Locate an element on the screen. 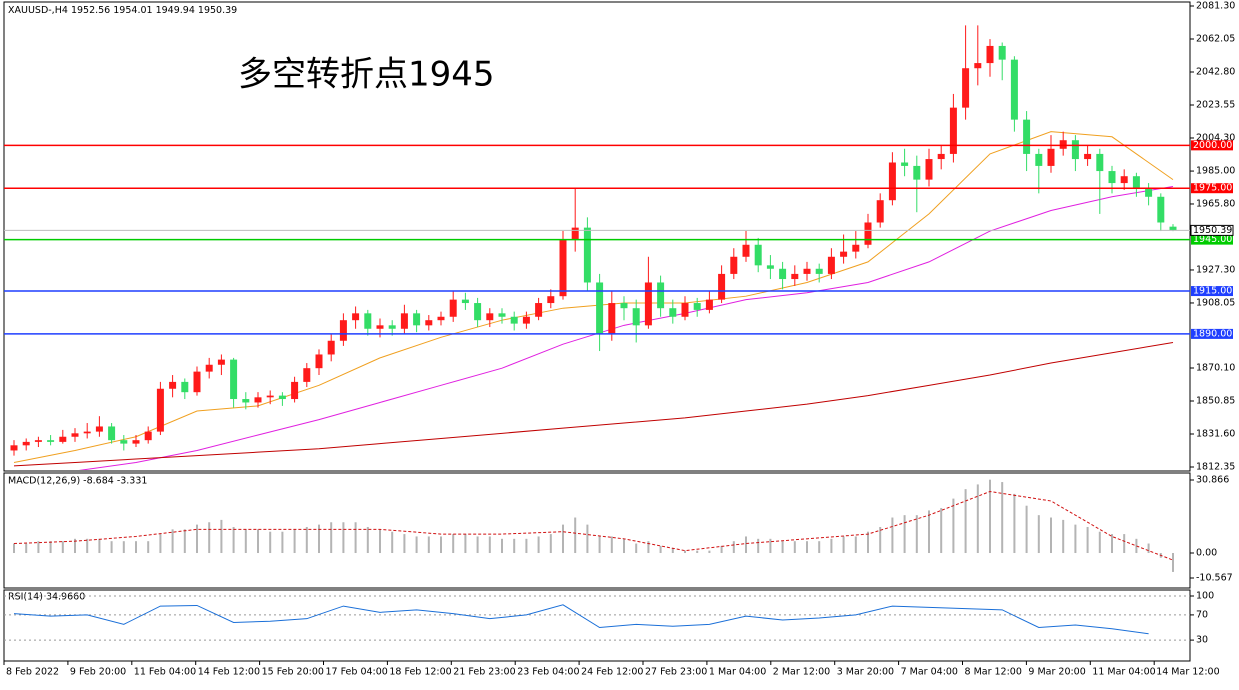 This screenshot has width=1239, height=690. y-tick-label: 1870.10 is located at coordinates (1215, 368).